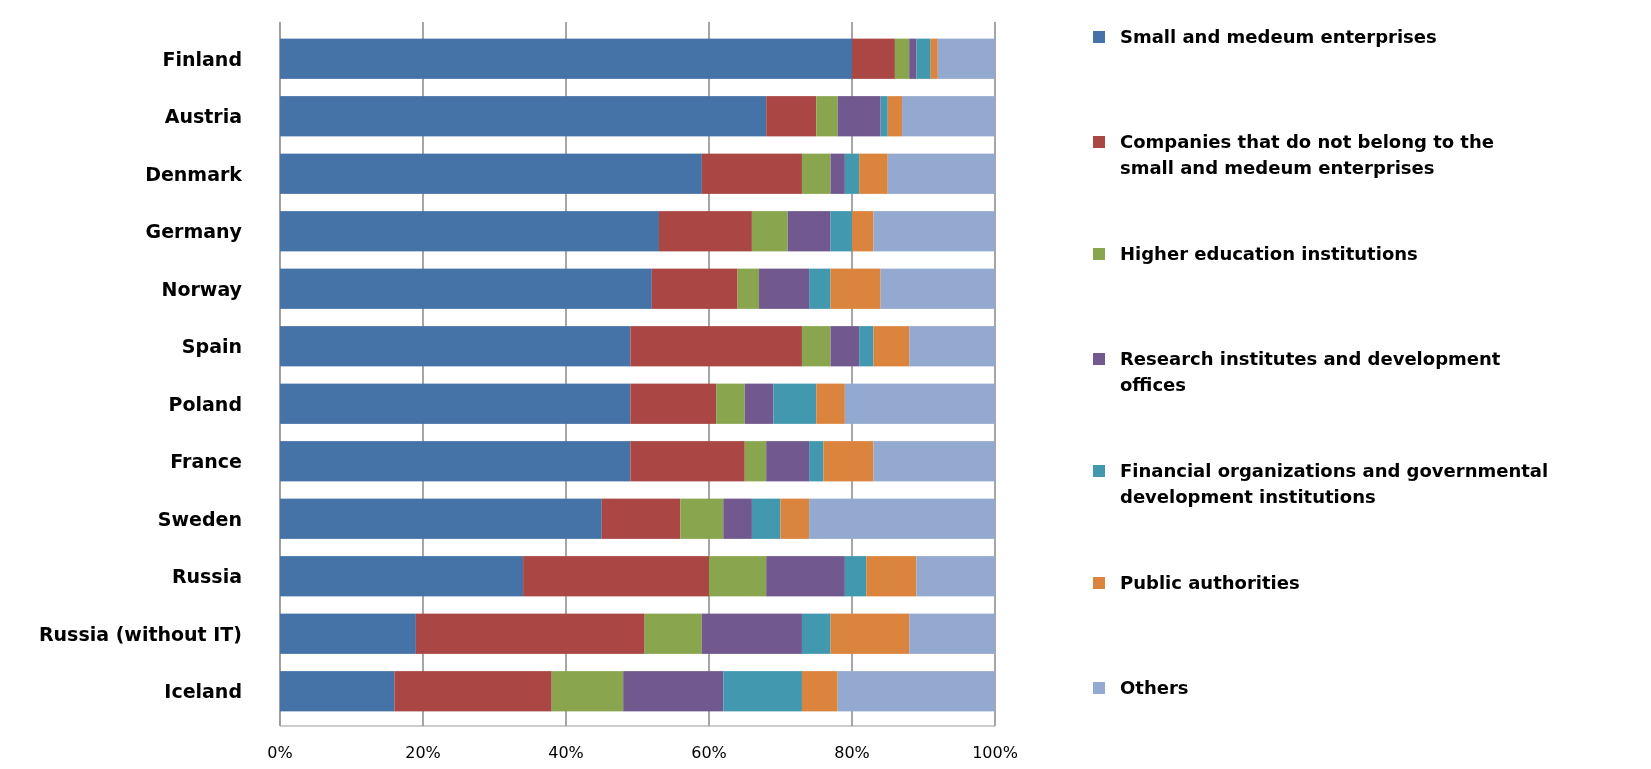  I want to click on y-tick-label: France, so click(206, 461).